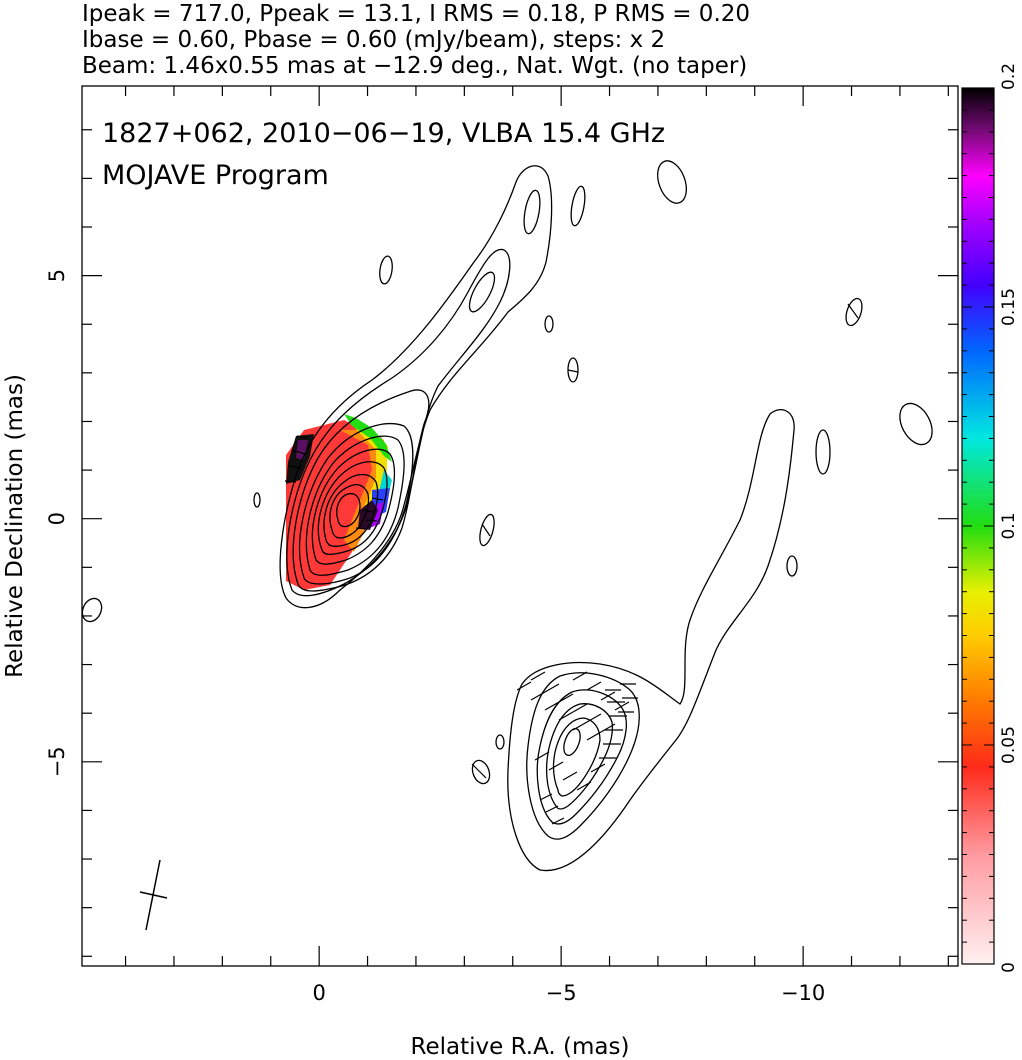  I want to click on x-tick-label: −5, so click(561, 993).